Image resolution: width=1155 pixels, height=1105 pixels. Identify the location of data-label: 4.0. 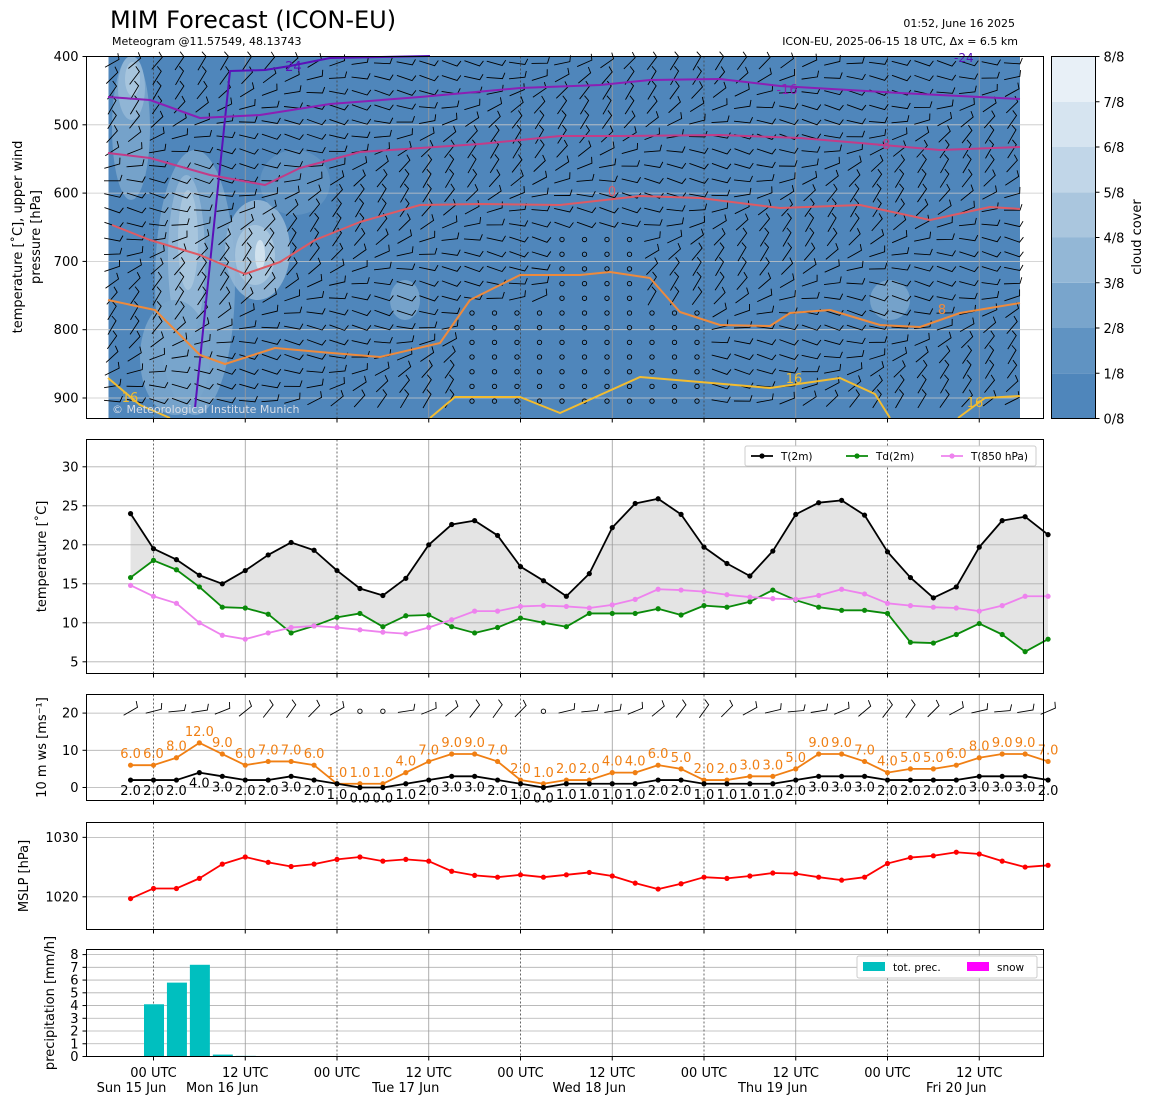
(887, 762).